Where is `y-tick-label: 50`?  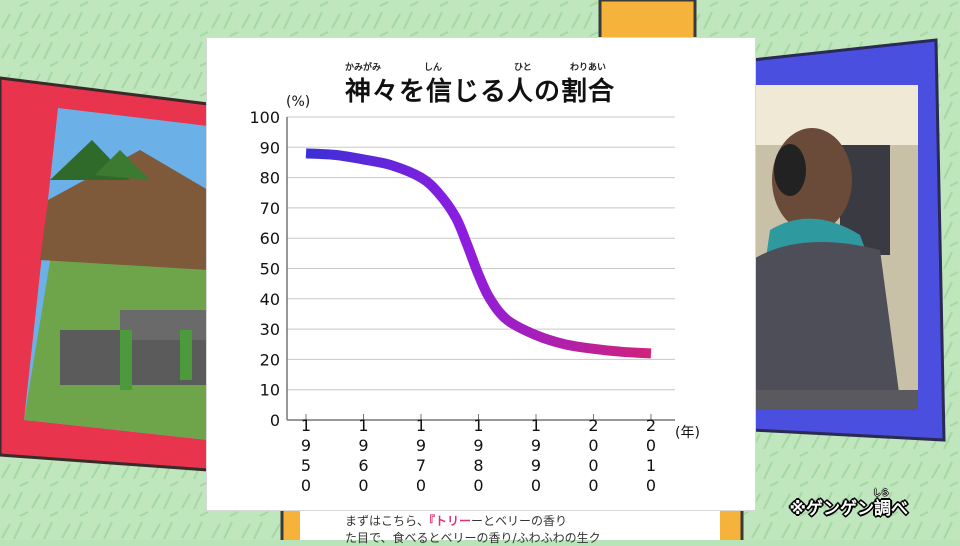
y-tick-label: 50 is located at coordinates (270, 269).